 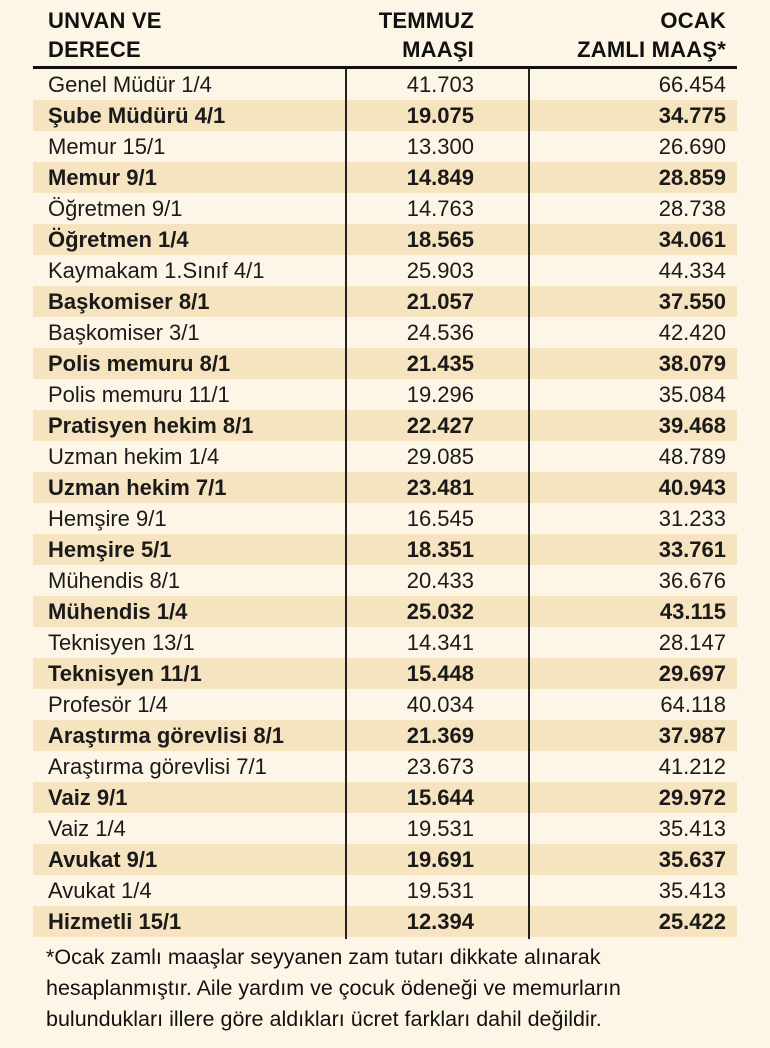 I want to click on row-january-salary: 31.233, so click(x=692, y=518).